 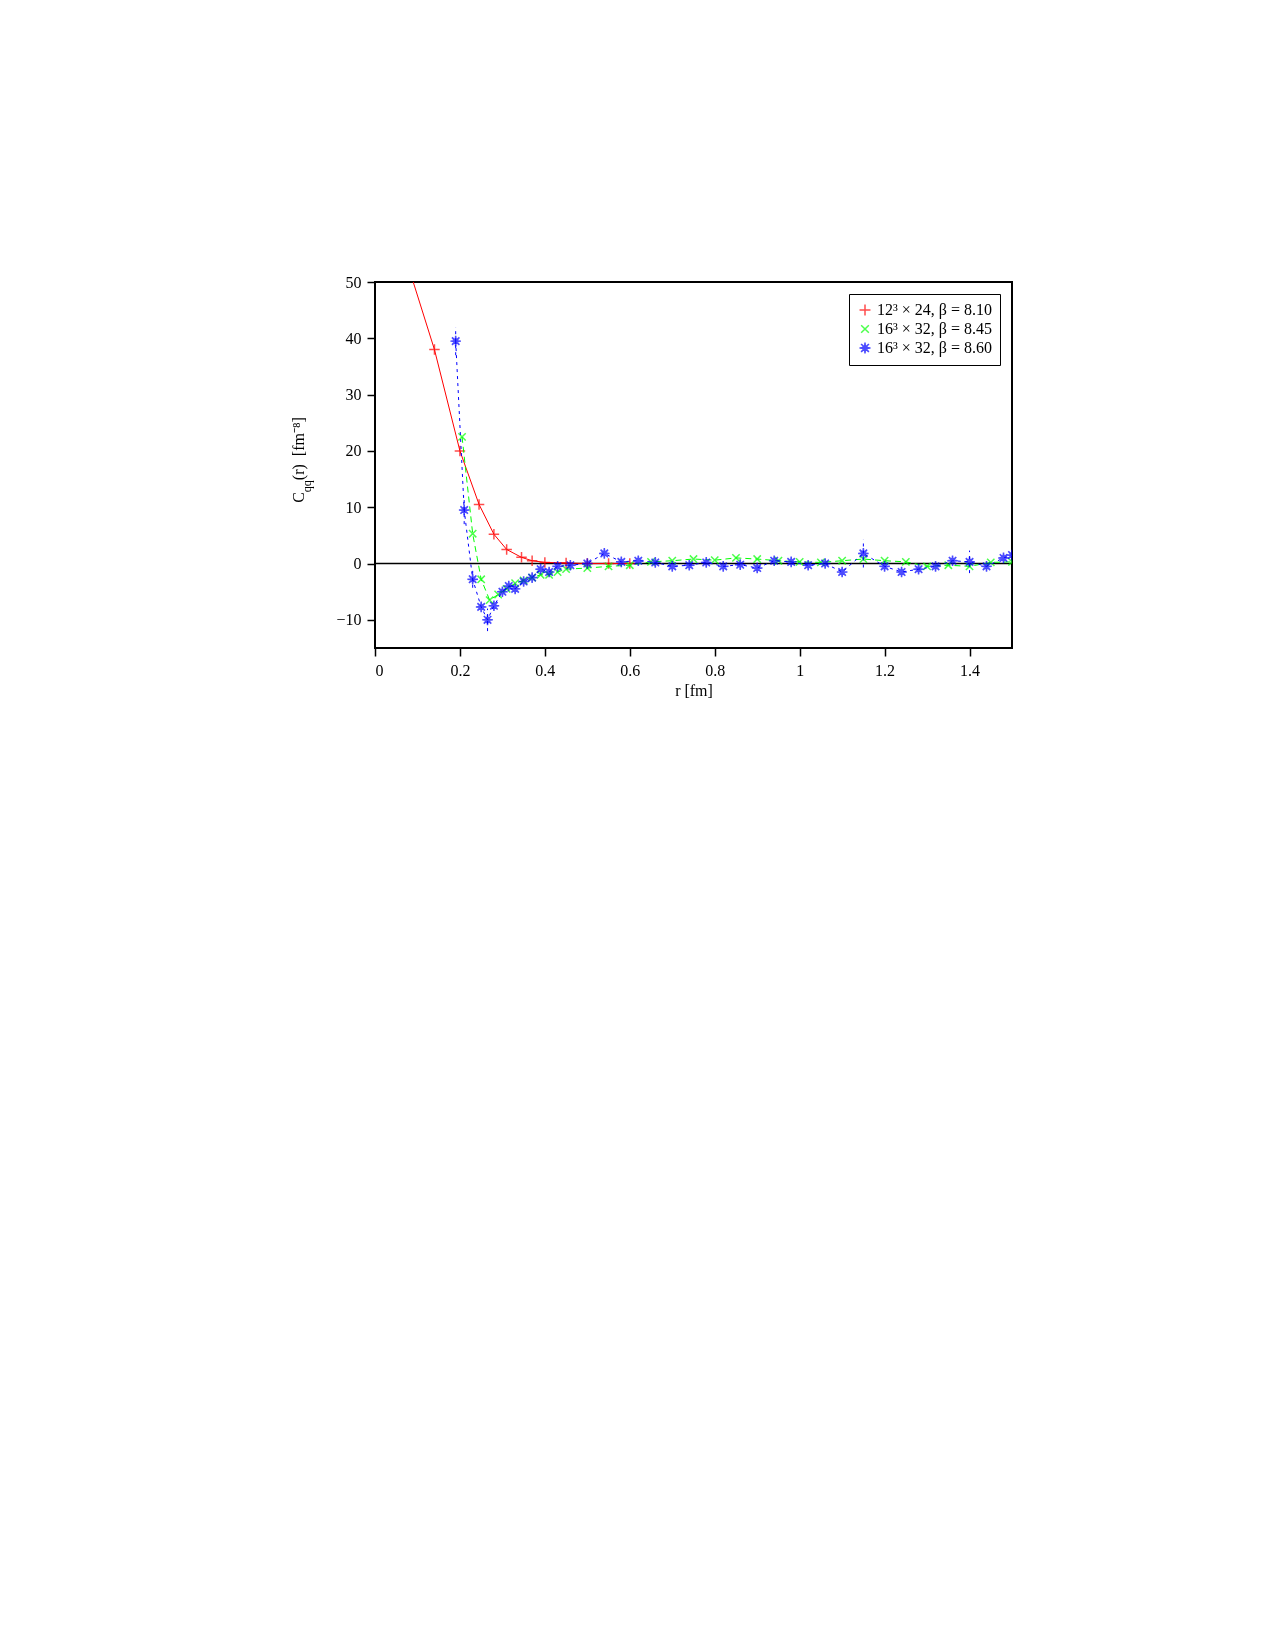 What do you see at coordinates (379, 670) in the screenshot?
I see `x-tick-label: 0` at bounding box center [379, 670].